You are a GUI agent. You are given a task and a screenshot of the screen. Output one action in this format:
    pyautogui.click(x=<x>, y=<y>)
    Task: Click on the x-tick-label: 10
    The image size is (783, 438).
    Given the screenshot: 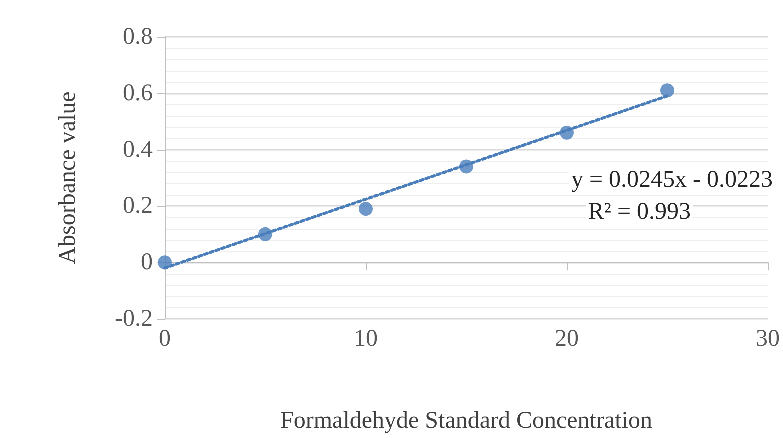 What is the action you would take?
    pyautogui.click(x=366, y=339)
    